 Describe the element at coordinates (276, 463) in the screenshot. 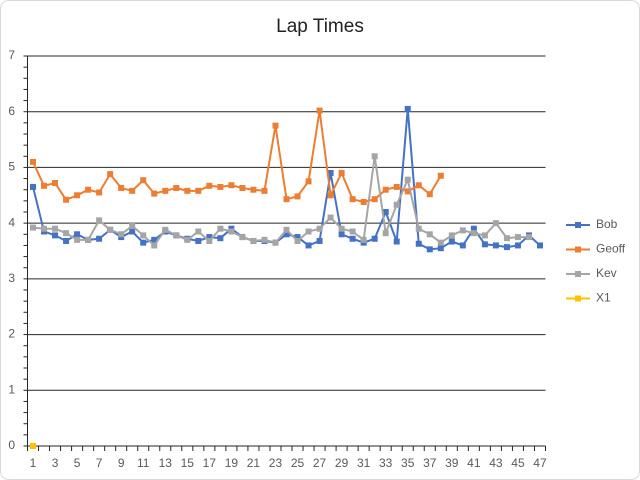

I see `x-tick-label: 23` at that location.